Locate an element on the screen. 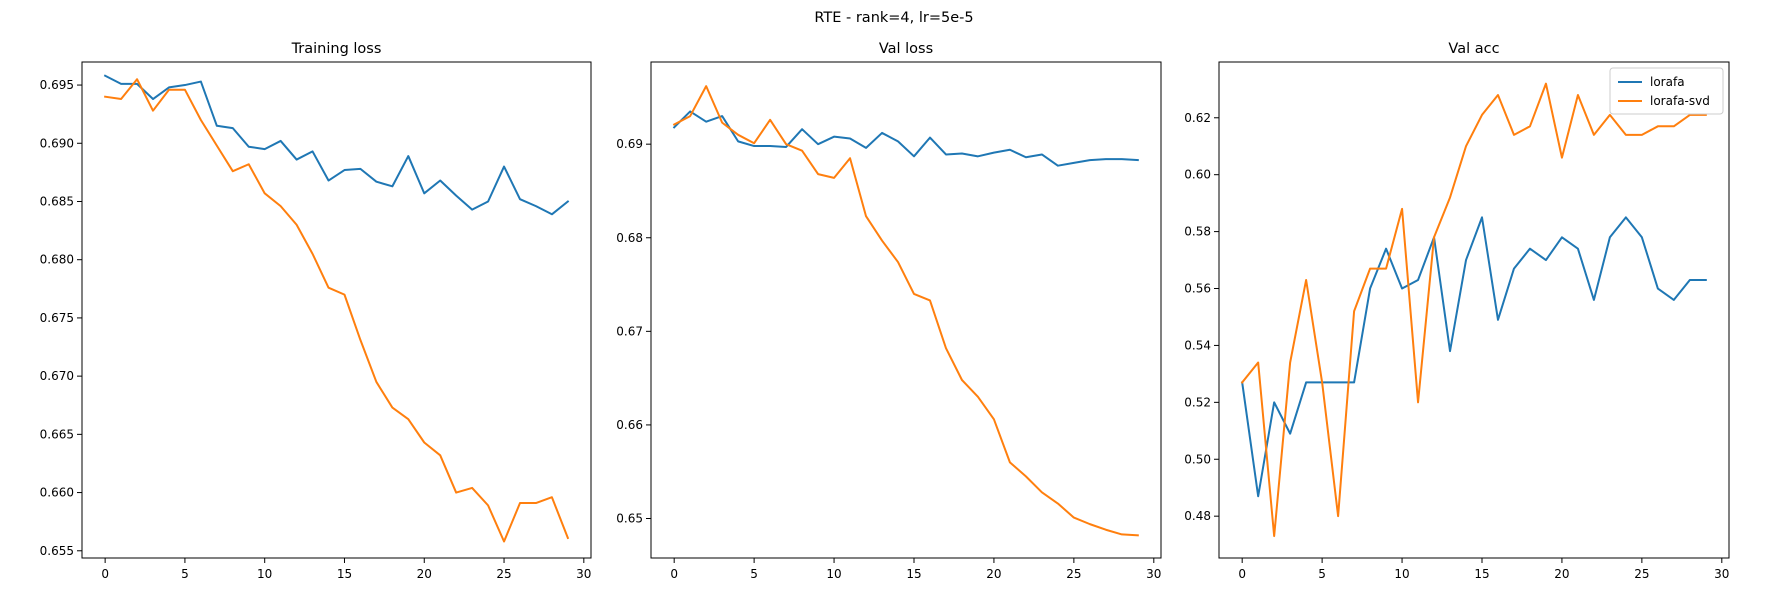 The height and width of the screenshot is (593, 1788). val-loss-xtick-label: 10 is located at coordinates (833, 574).